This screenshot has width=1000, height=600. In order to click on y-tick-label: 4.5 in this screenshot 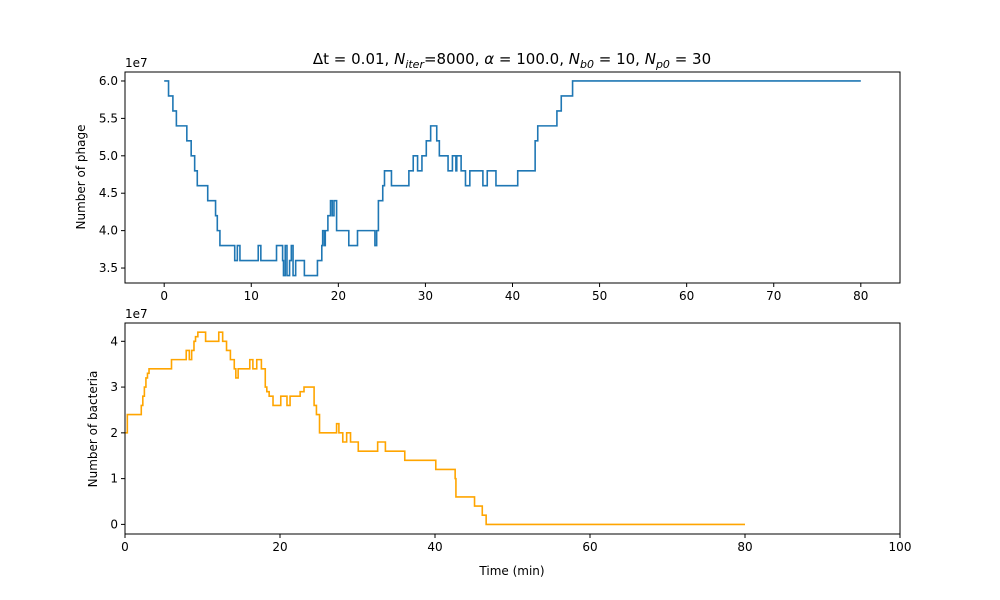, I will do `click(108, 193)`.